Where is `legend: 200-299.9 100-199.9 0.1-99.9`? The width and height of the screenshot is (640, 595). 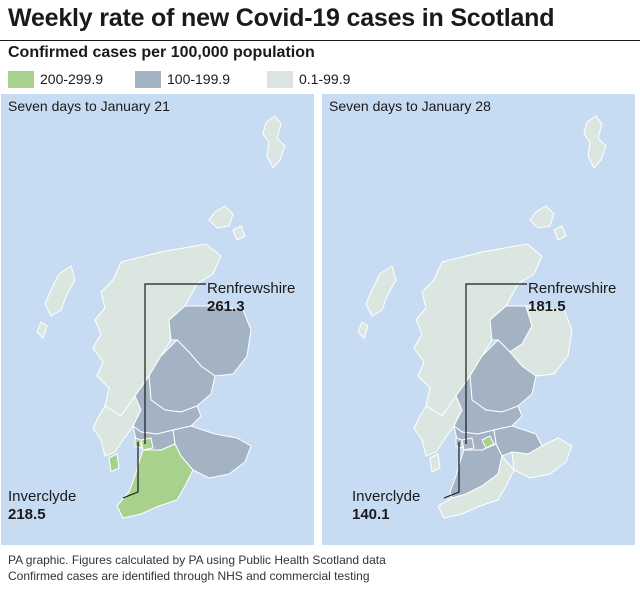 legend: 200-299.9 100-199.9 0.1-99.9 is located at coordinates (320, 79).